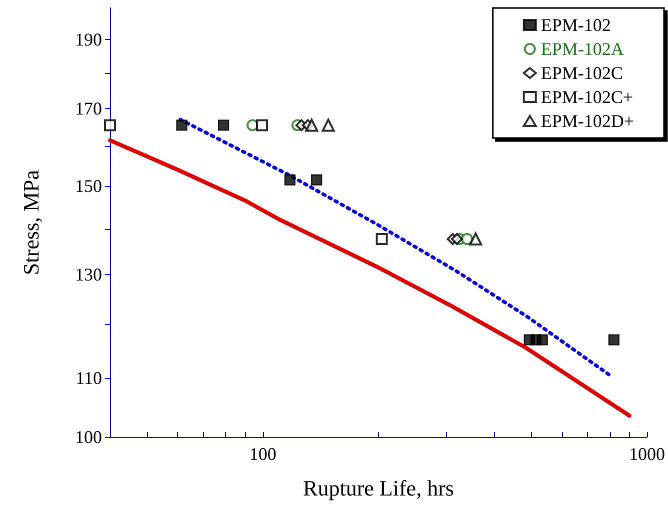 The height and width of the screenshot is (510, 668). What do you see at coordinates (575, 25) in the screenshot?
I see `legend-label: EPM-102` at bounding box center [575, 25].